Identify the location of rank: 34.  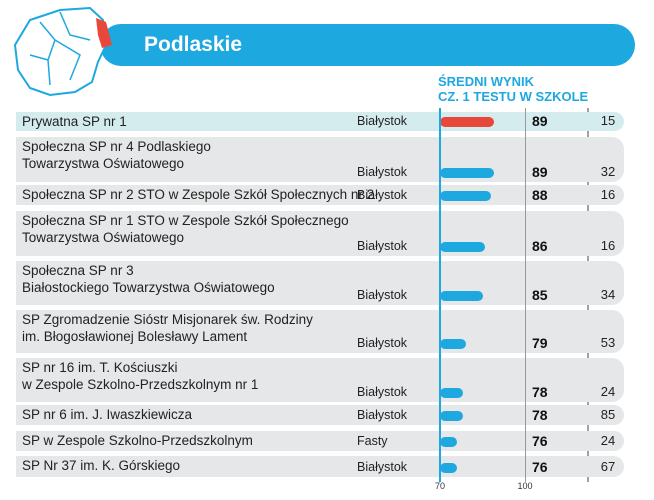
(608, 294).